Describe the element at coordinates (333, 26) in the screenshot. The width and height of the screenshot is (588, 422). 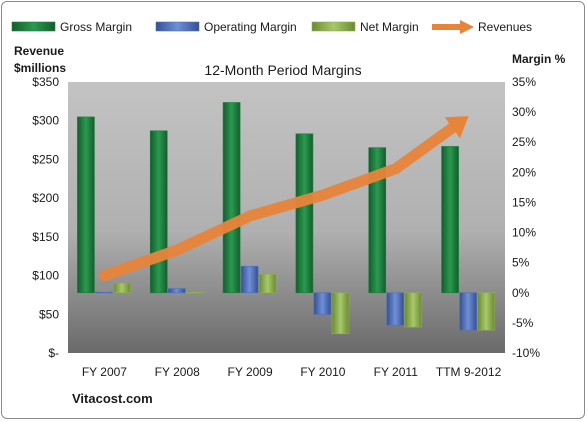
I see `legend-swatch-net-margin` at that location.